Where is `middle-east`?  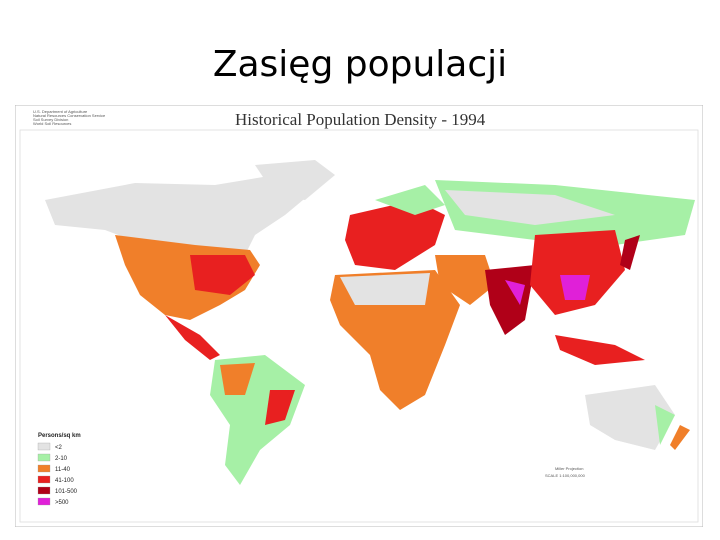 middle-east is located at coordinates (465, 280).